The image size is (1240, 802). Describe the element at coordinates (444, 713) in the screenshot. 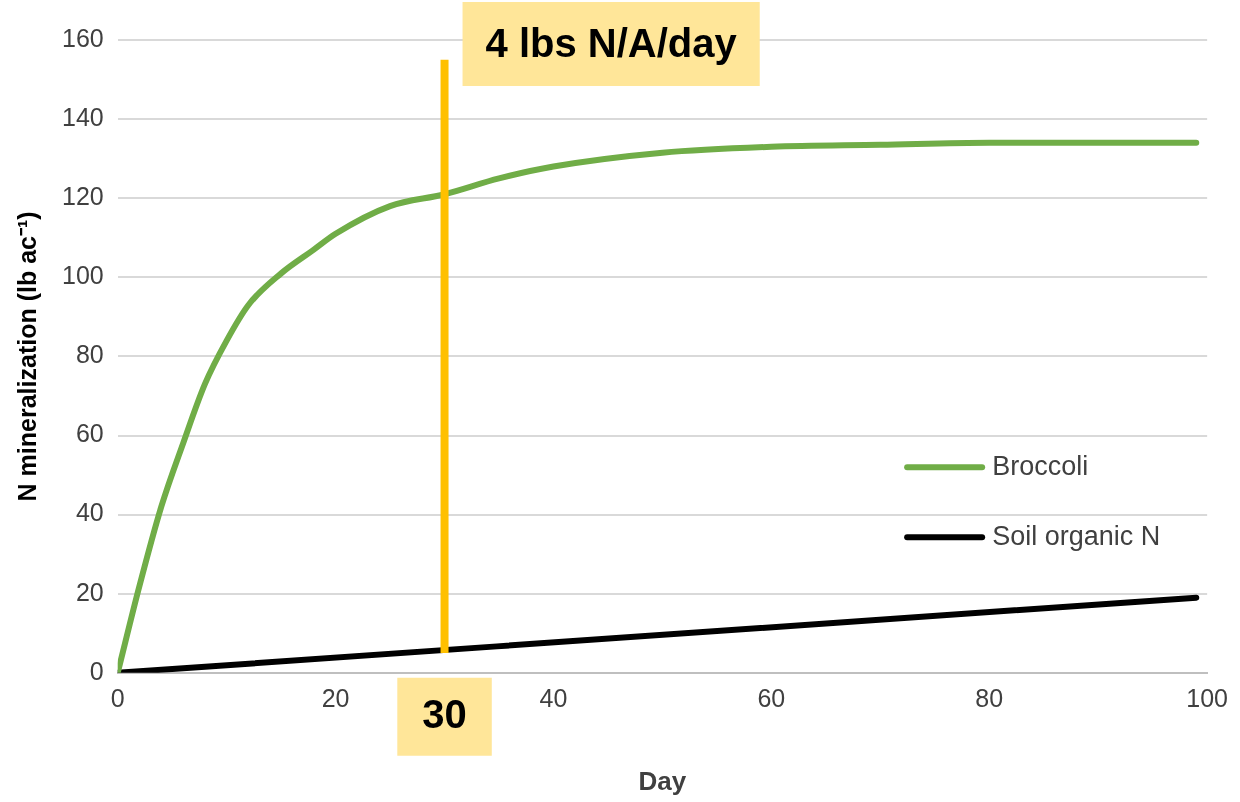

I see `ref-line-label: 30` at that location.